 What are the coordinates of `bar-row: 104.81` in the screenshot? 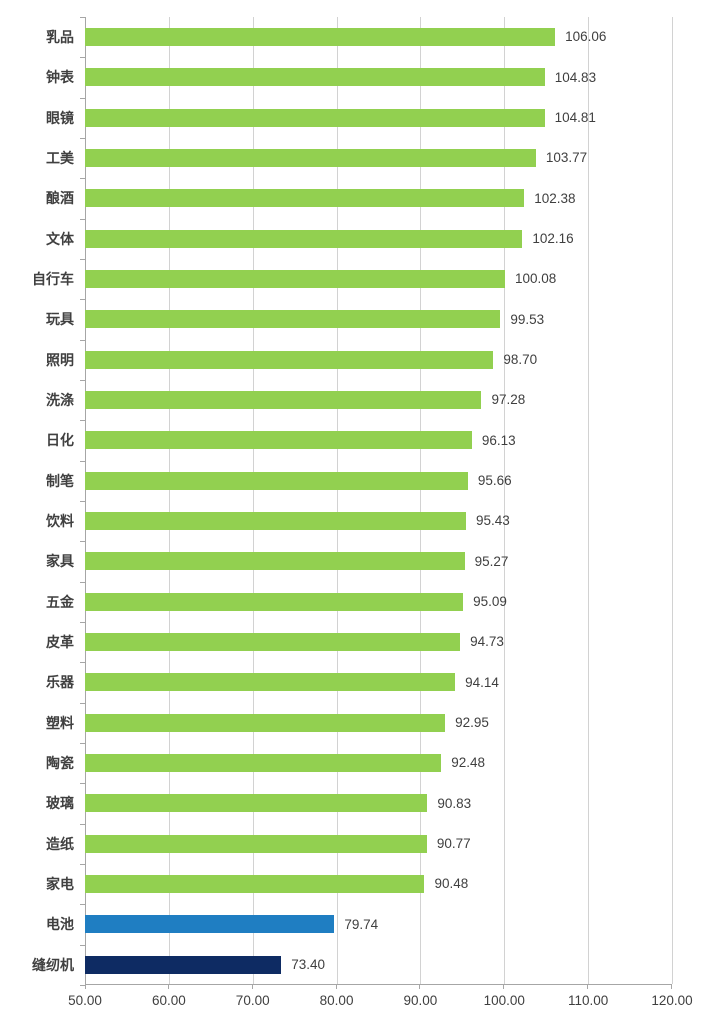 It's located at (378, 118).